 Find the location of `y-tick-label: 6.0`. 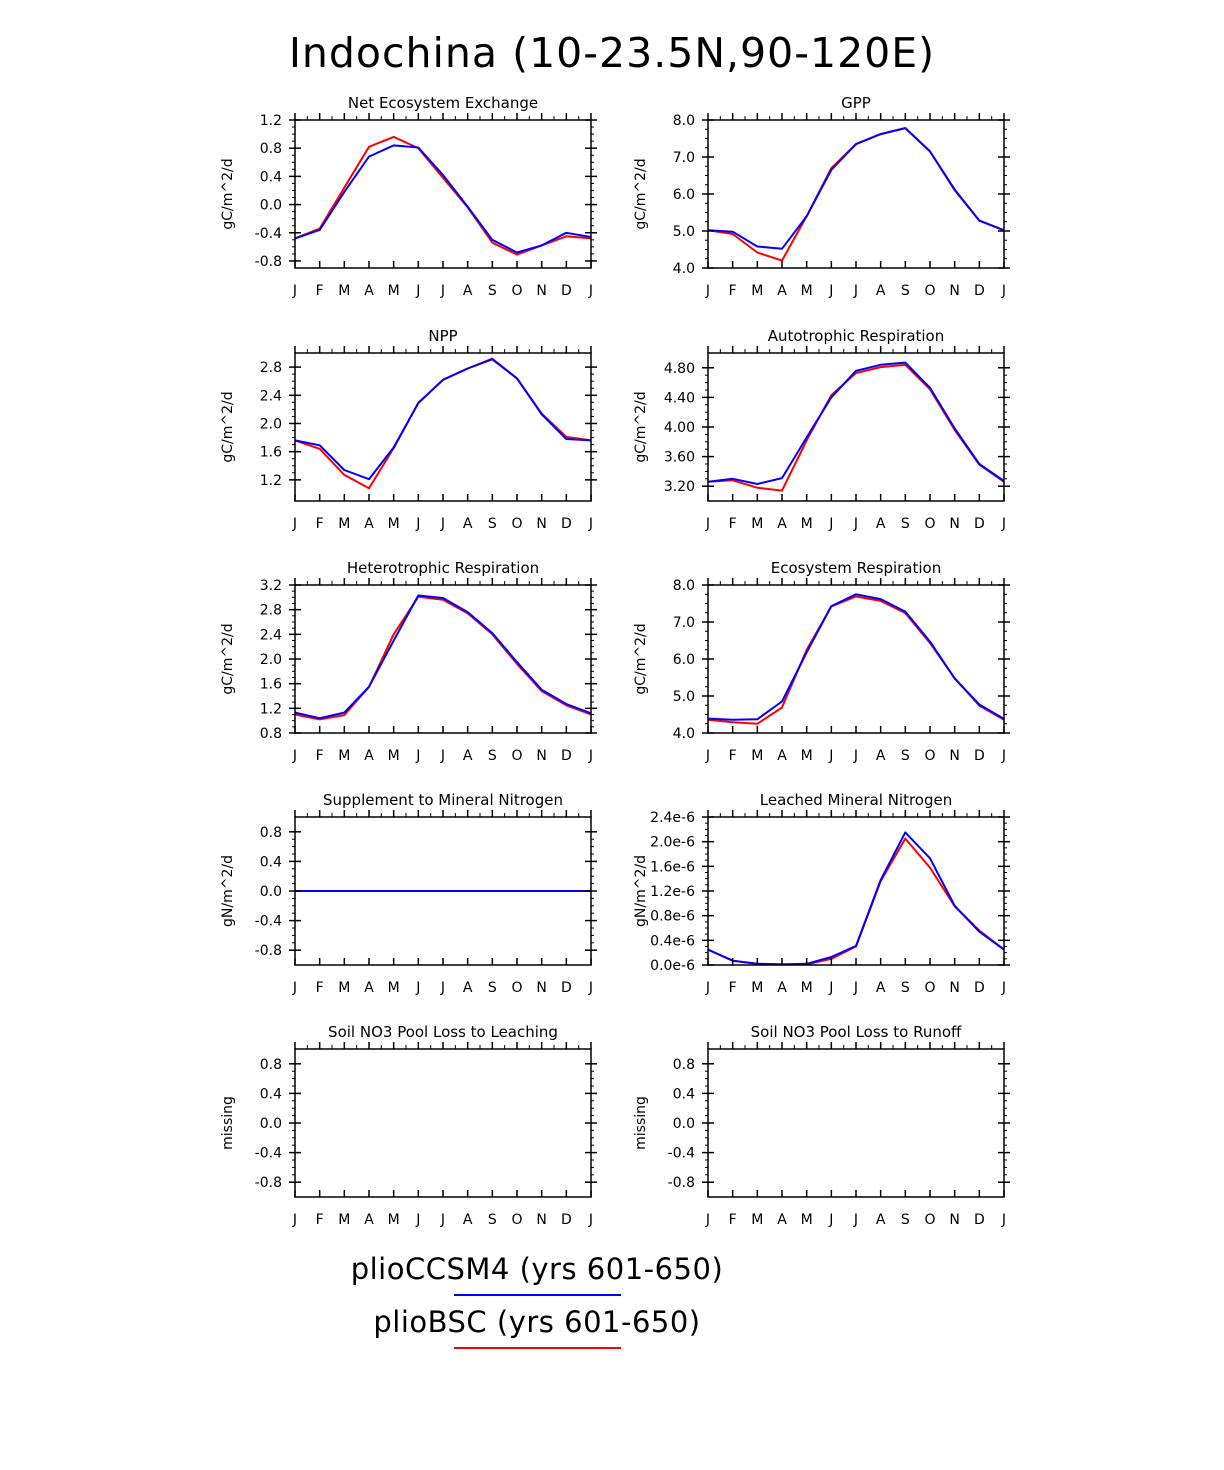

y-tick-label: 6.0 is located at coordinates (684, 660).